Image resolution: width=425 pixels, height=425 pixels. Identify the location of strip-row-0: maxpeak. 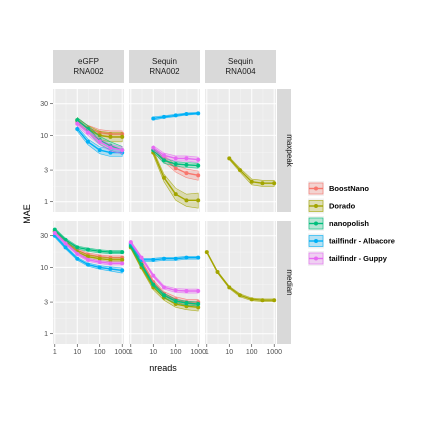
(285, 150).